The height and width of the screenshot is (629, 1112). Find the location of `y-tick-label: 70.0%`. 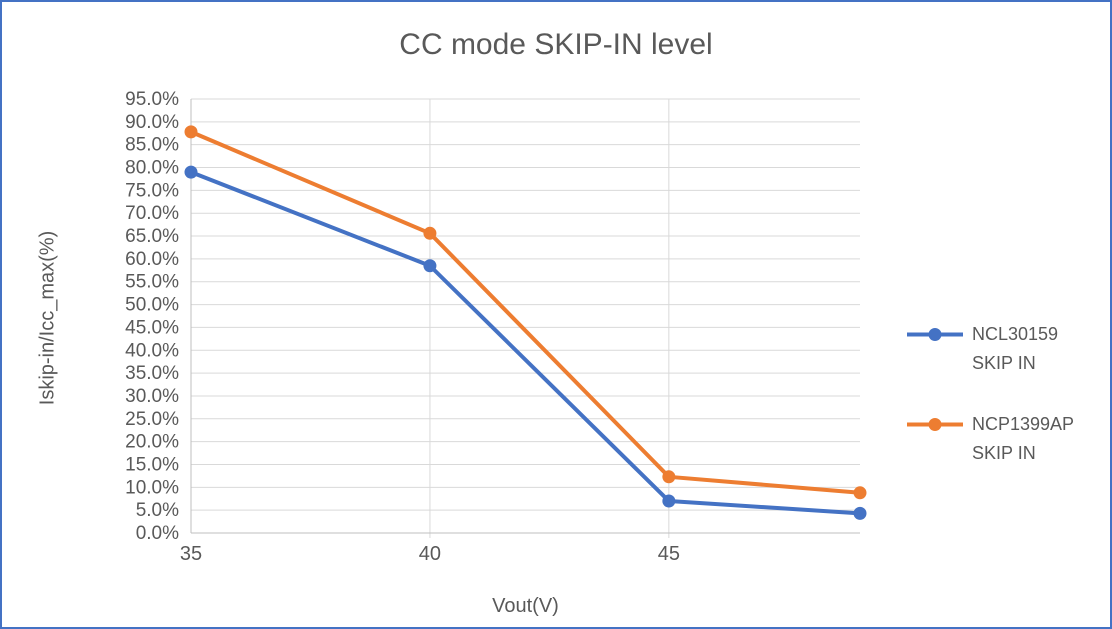

y-tick-label: 70.0% is located at coordinates (152, 213).